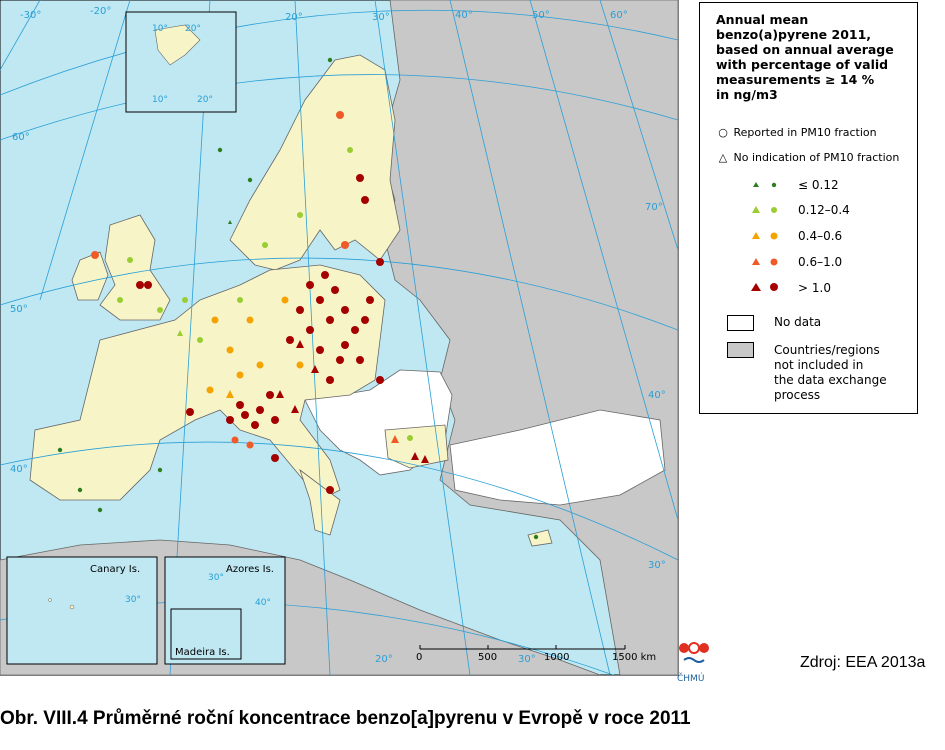  What do you see at coordinates (764, 236) in the screenshot?
I see `legend-symbols` at bounding box center [764, 236].